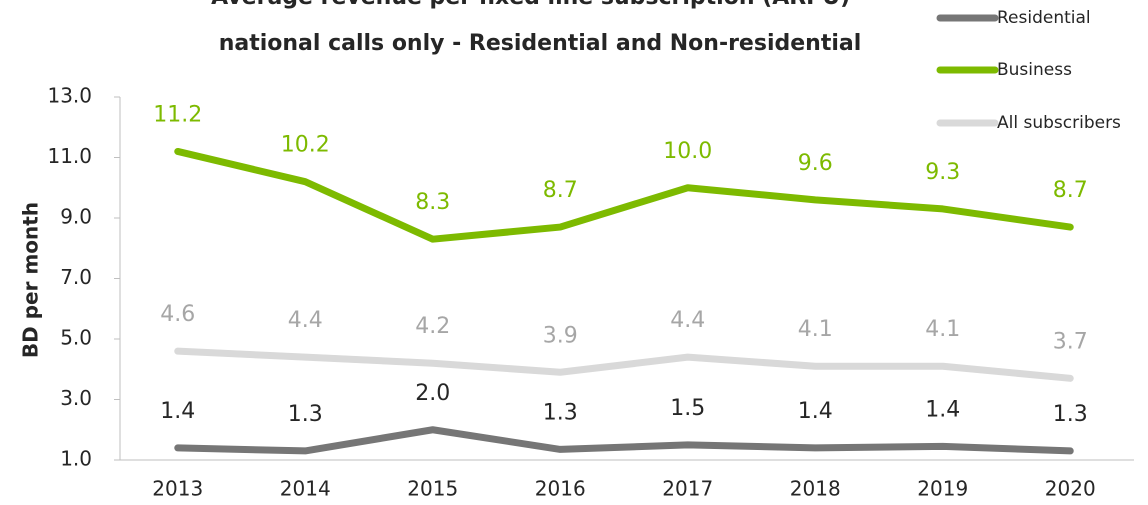 This screenshot has width=1148, height=505. I want to click on y-tick-label: 11.0, so click(69, 156).